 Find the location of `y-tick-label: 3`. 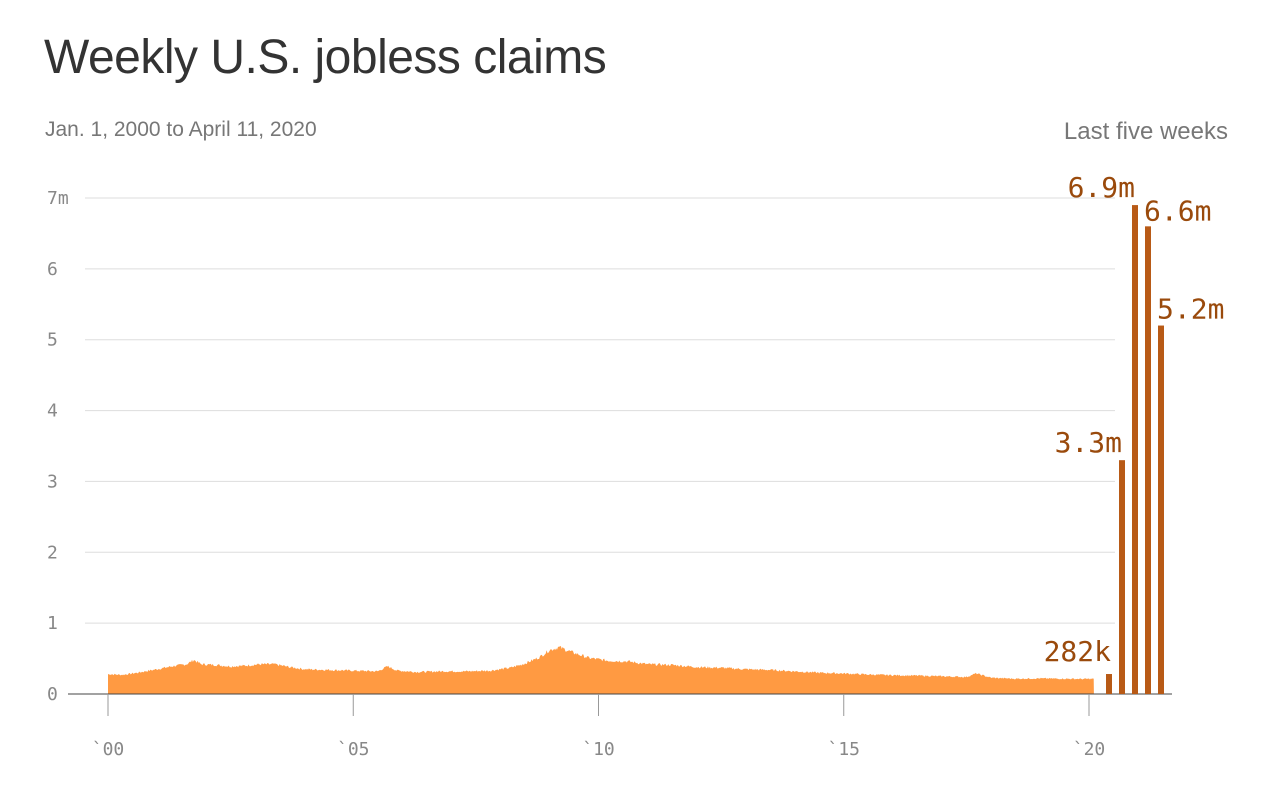

y-tick-label: 3 is located at coordinates (52, 481).